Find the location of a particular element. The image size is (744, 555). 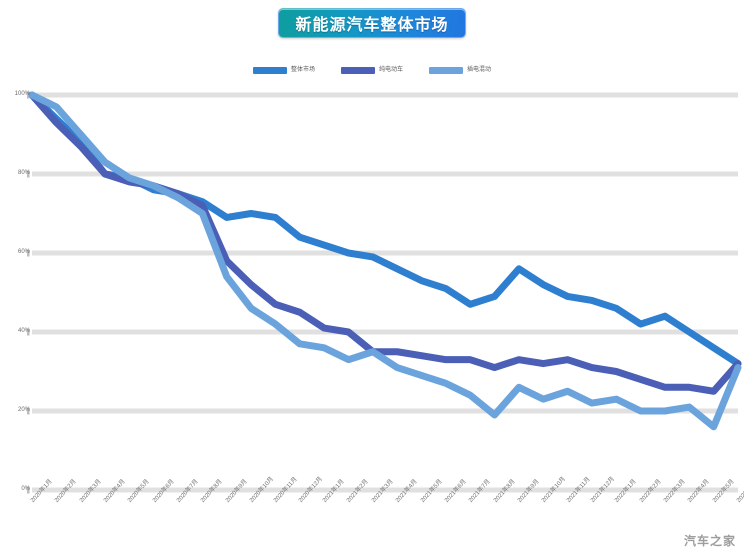

legend-label: 整体市场 is located at coordinates (302, 70).